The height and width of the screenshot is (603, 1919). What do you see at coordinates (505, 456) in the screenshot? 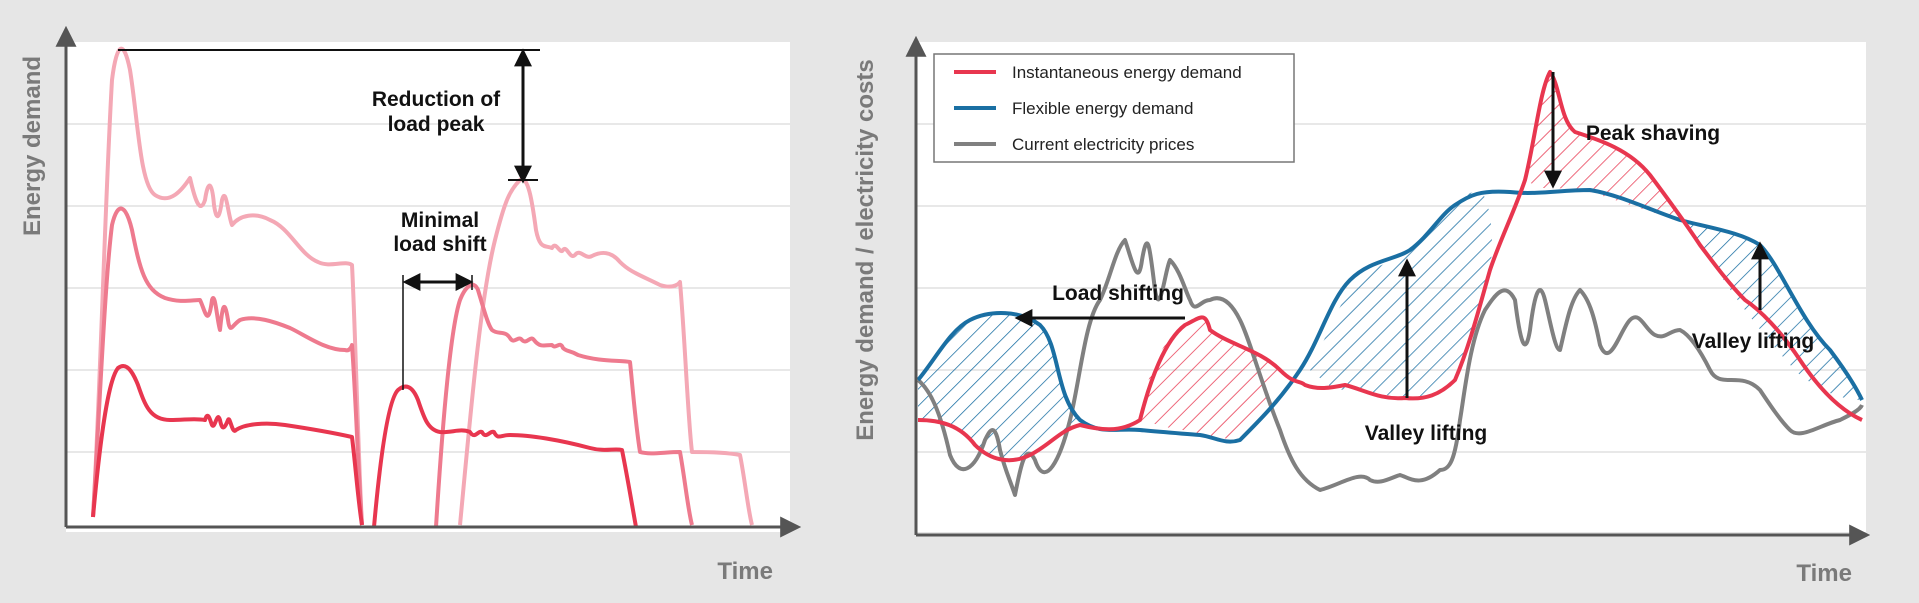
I see `series-line-shift-low` at bounding box center [505, 456].